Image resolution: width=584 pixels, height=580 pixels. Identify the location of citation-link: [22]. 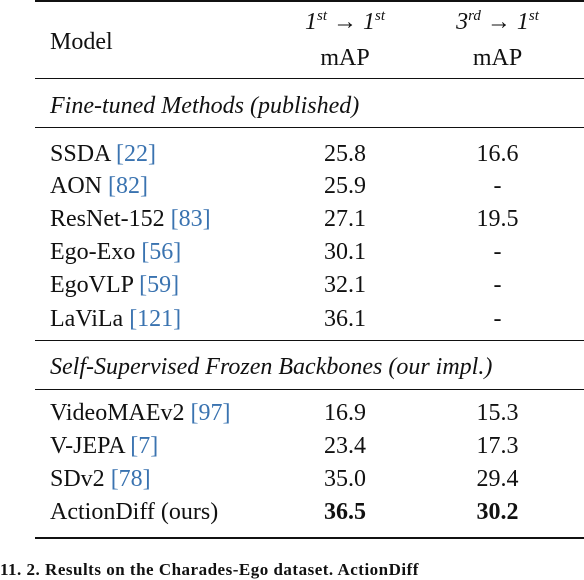
(136, 154).